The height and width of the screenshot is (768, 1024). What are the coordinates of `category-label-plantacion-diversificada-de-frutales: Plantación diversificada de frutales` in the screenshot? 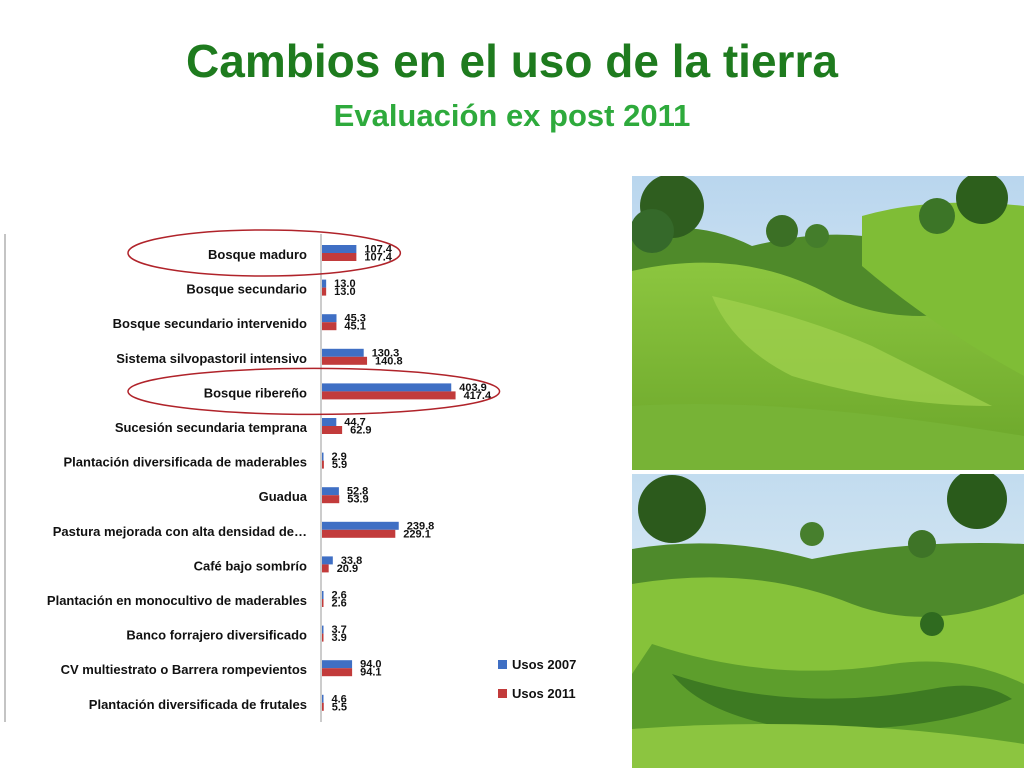 It's located at (198, 704).